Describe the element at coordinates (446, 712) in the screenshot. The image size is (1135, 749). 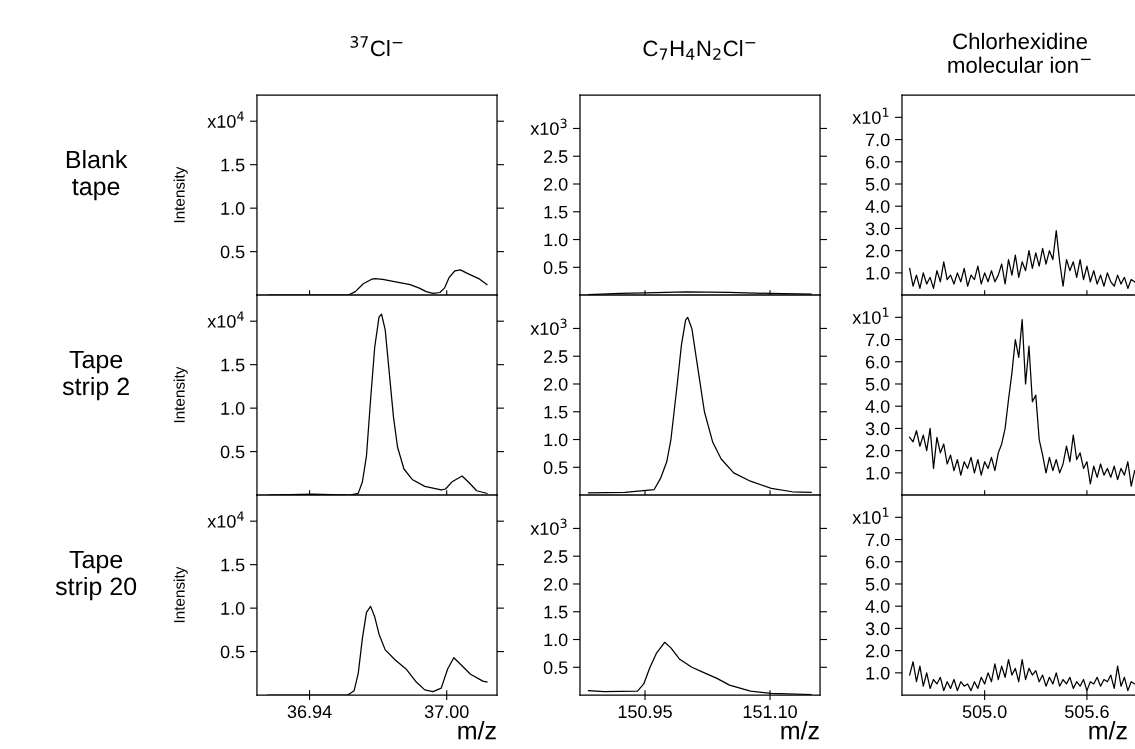
I see `x-tick-label: 37.00` at that location.